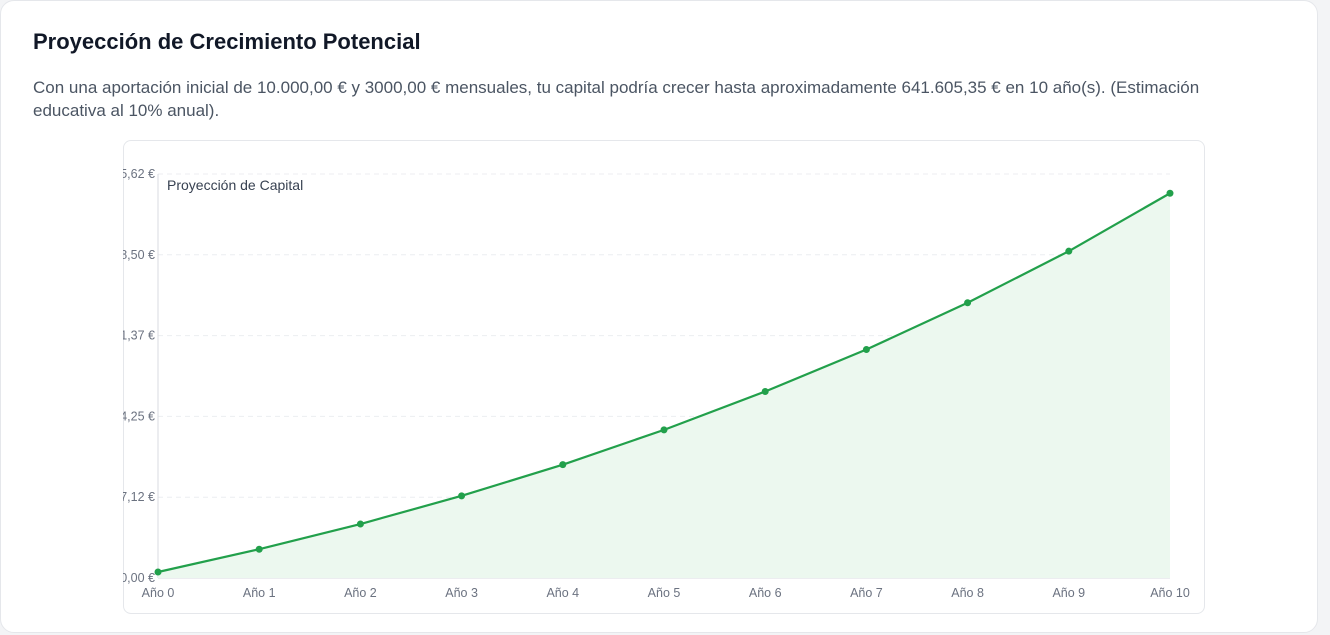 This screenshot has height=635, width=1330. I want to click on x-tick-label: Año 6, so click(765, 593).